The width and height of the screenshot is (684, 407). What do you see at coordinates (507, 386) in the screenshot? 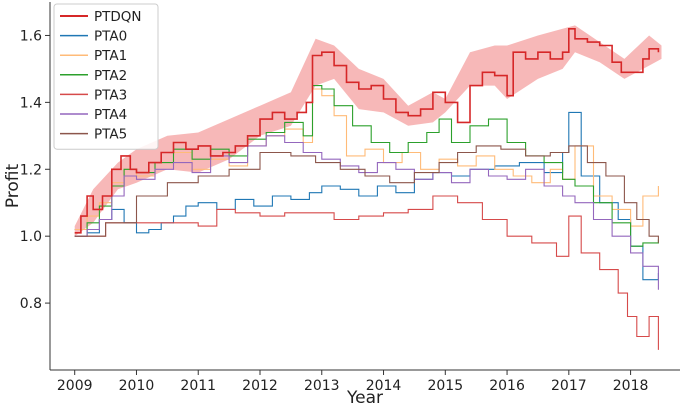
I see `x-tick-label: 2016` at bounding box center [507, 386].